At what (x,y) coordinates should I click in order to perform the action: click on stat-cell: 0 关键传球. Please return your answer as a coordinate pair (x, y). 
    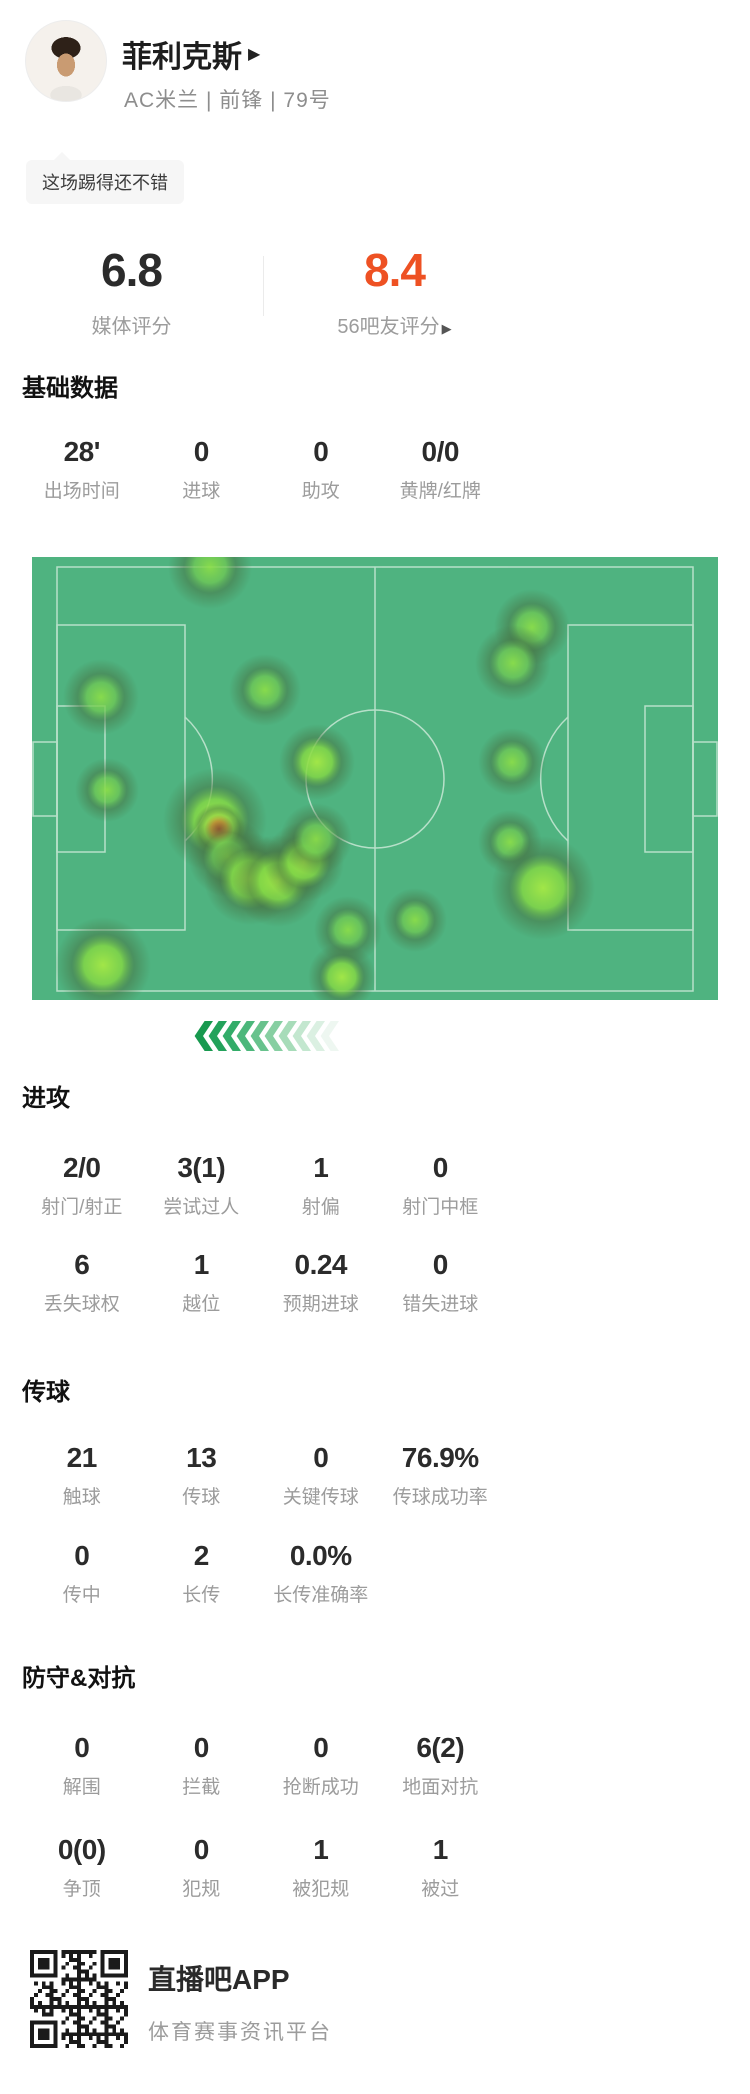
    Looking at the image, I should click on (321, 1474).